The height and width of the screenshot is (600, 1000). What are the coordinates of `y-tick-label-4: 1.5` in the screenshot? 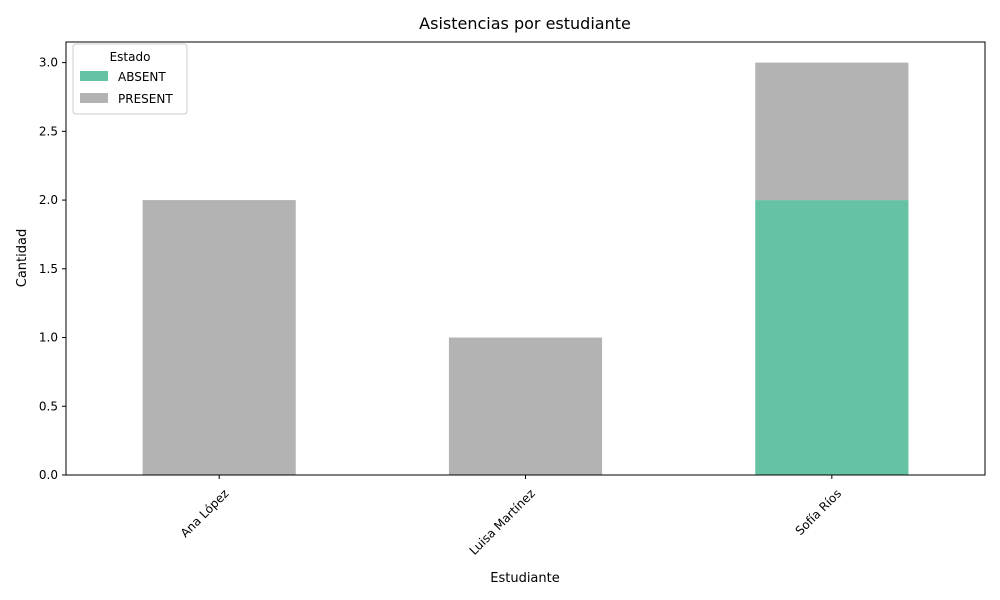 It's located at (48, 269).